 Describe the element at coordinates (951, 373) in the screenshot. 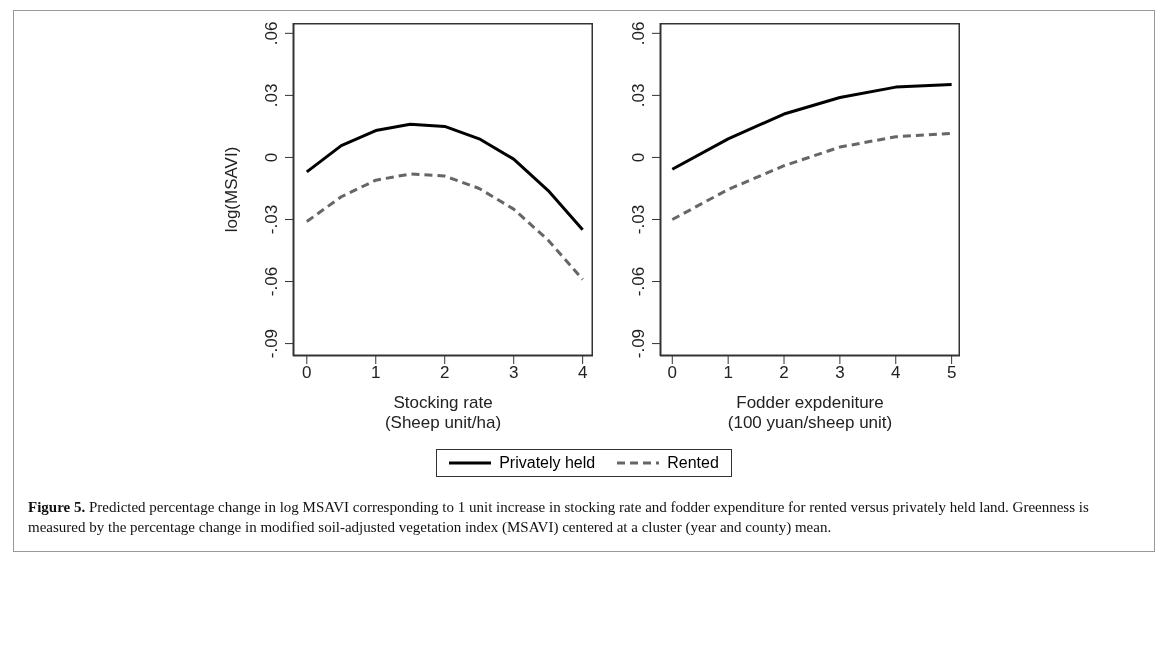

I see `x-tick-label: 5` at that location.